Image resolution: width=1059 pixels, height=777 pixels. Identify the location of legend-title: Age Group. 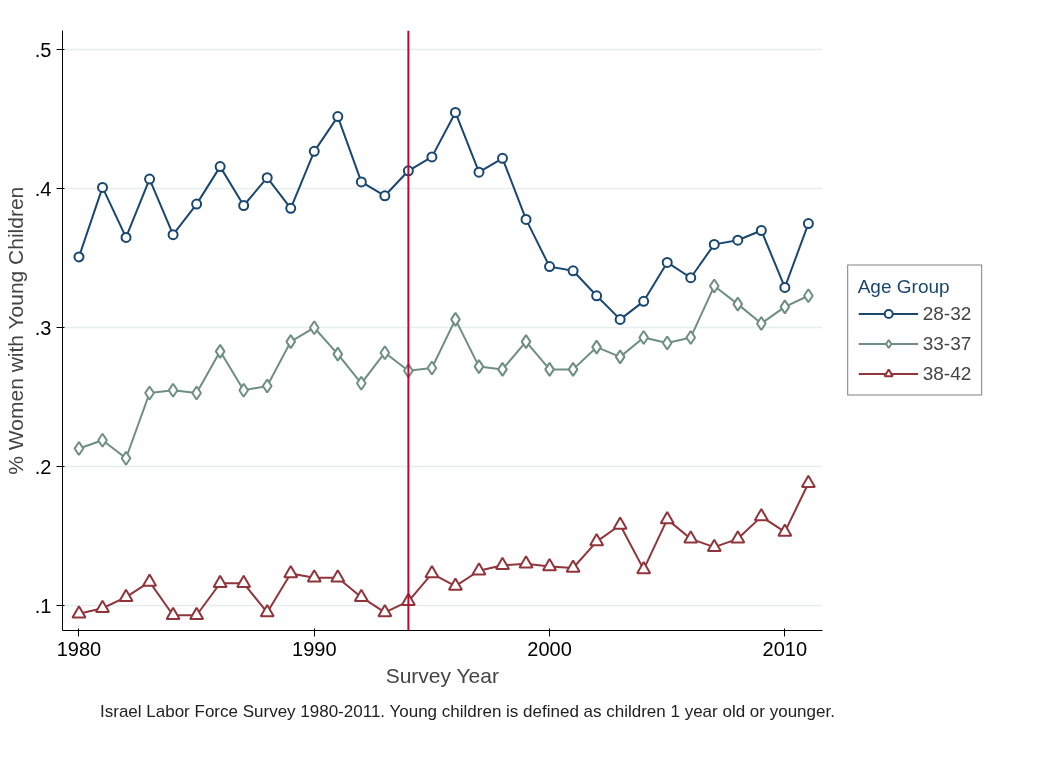
(904, 286).